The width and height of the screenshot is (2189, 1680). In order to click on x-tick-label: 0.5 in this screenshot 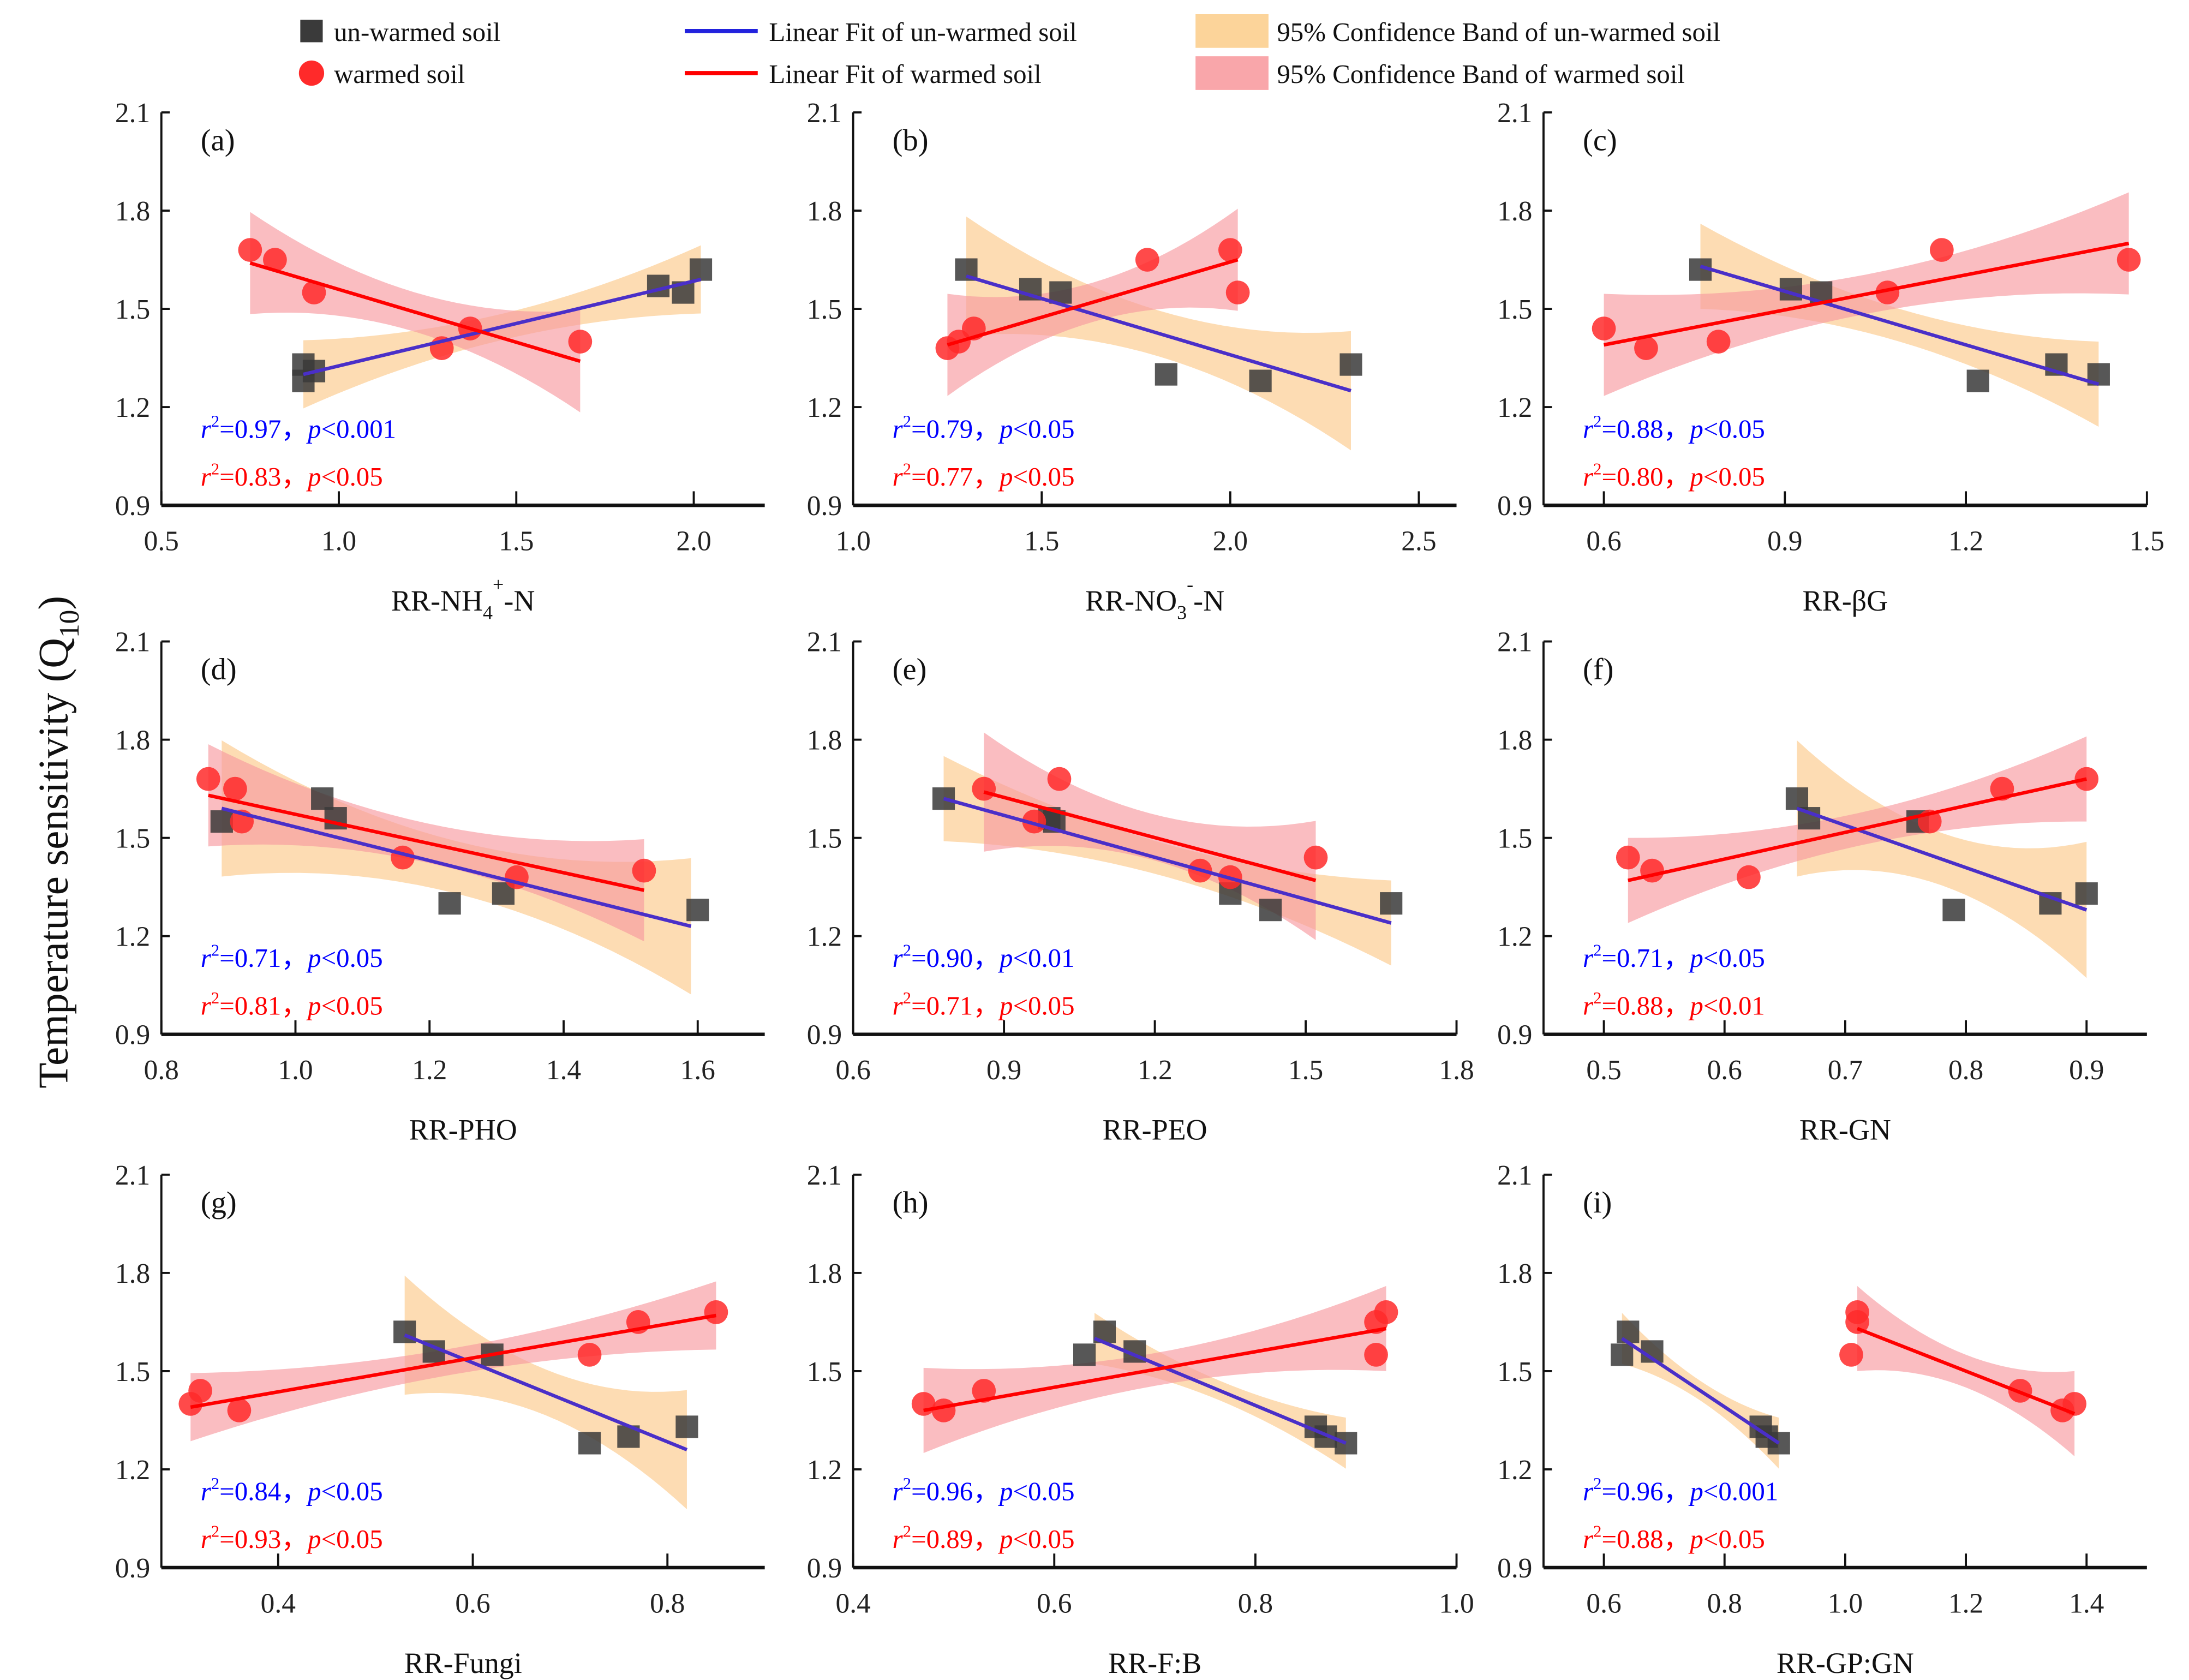, I will do `click(161, 541)`.